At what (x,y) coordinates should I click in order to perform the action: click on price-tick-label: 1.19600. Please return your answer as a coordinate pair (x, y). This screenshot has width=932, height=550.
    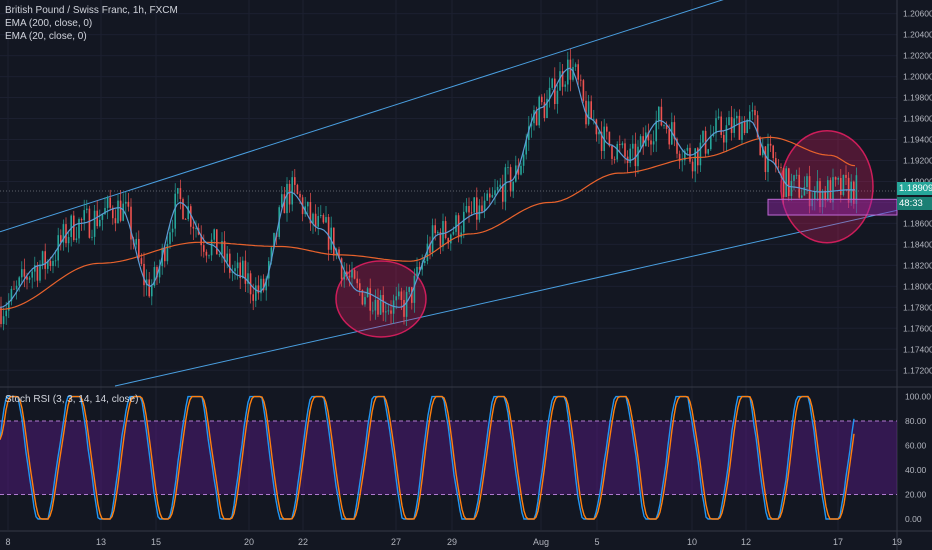
    Looking at the image, I should click on (917, 119).